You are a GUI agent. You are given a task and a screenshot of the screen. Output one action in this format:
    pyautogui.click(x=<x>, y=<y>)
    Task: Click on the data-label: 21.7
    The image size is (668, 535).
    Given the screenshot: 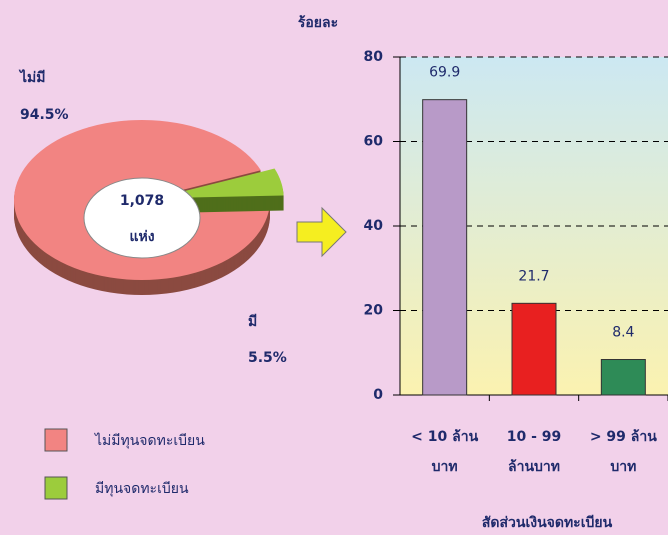 What is the action you would take?
    pyautogui.click(x=533, y=276)
    